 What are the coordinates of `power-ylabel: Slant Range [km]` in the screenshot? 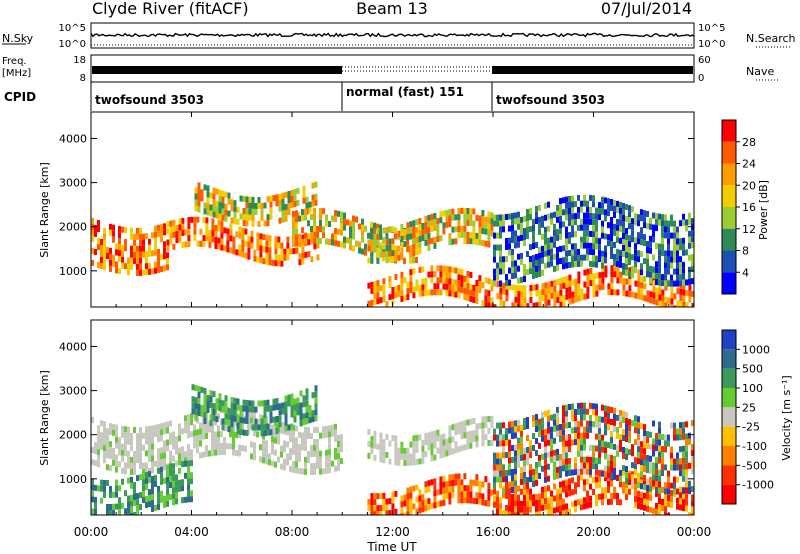 It's located at (44, 210).